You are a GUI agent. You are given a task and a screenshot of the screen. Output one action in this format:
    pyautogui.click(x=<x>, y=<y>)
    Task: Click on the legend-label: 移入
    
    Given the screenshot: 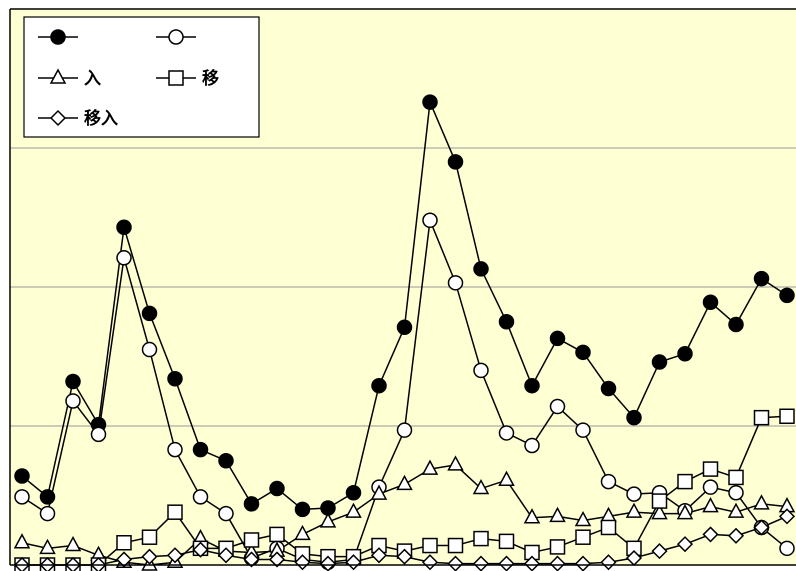 What is the action you would take?
    pyautogui.click(x=101, y=118)
    